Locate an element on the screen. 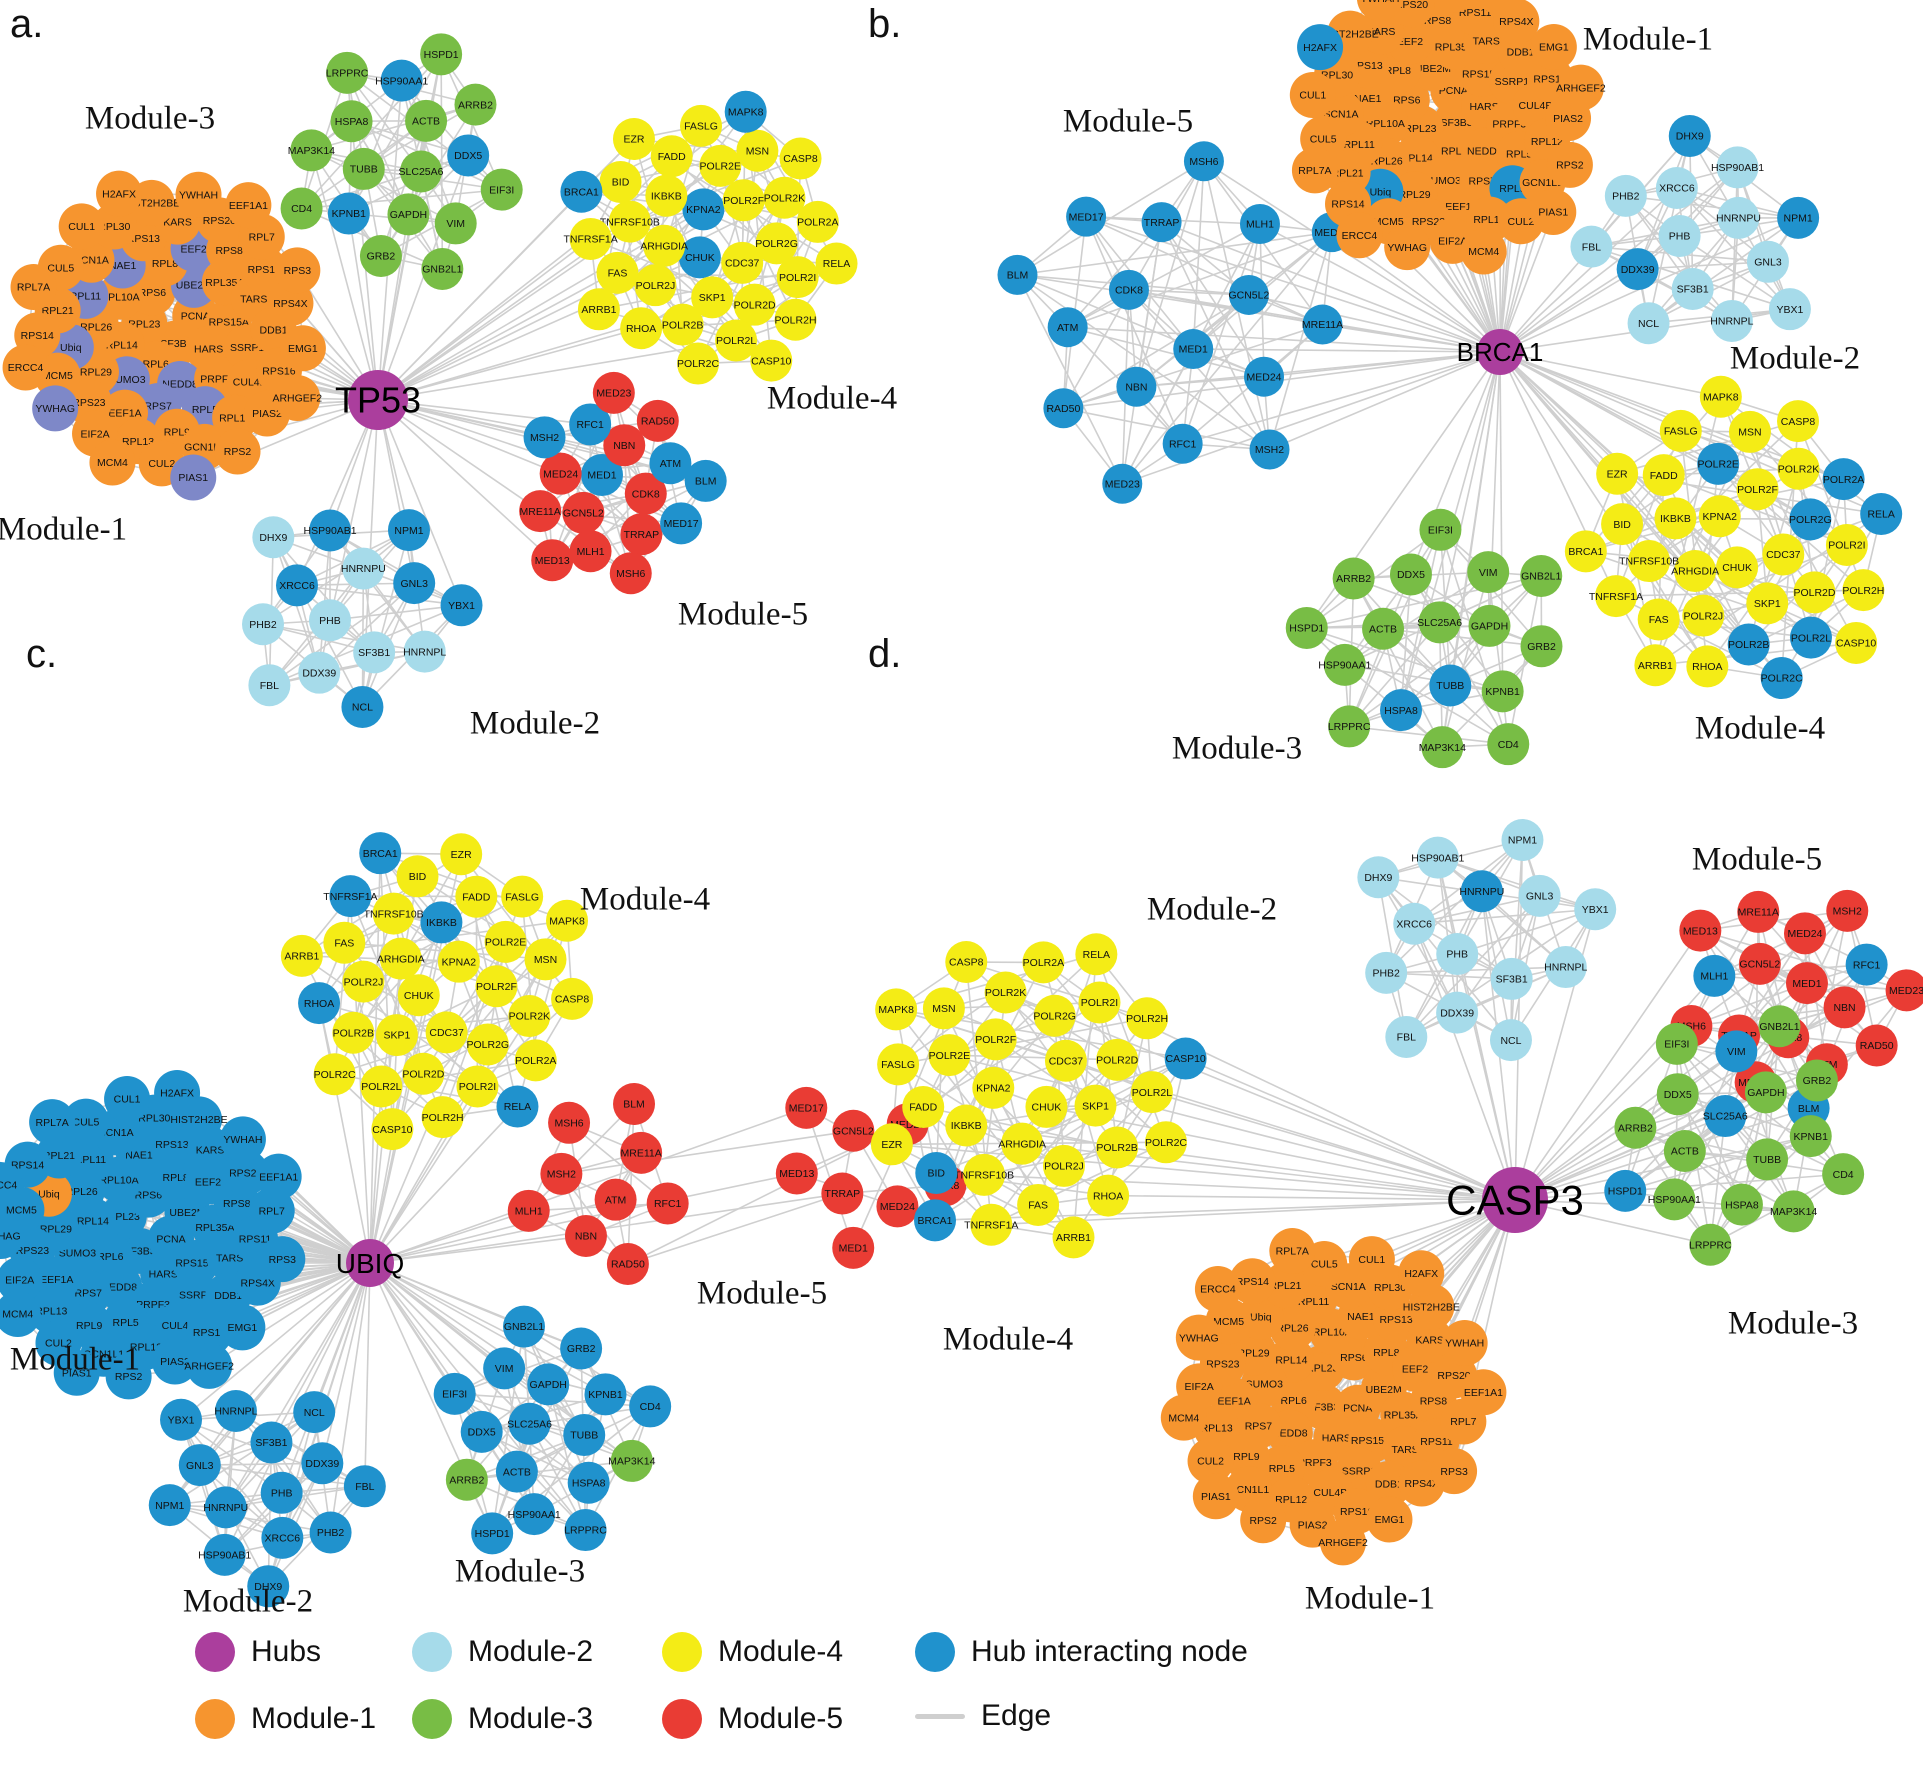 The image size is (1923, 1775). node-KPNB1: KPNB1 is located at coordinates (605, 1394).